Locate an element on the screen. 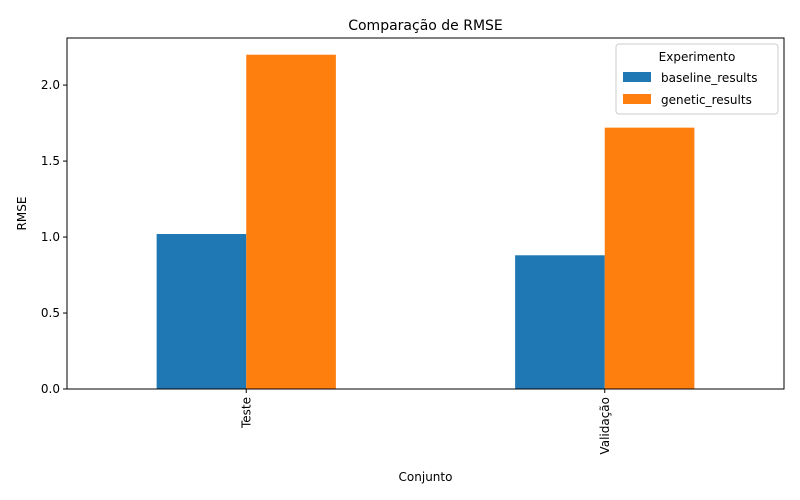  y-tick-label: 1.0 is located at coordinates (50, 237).